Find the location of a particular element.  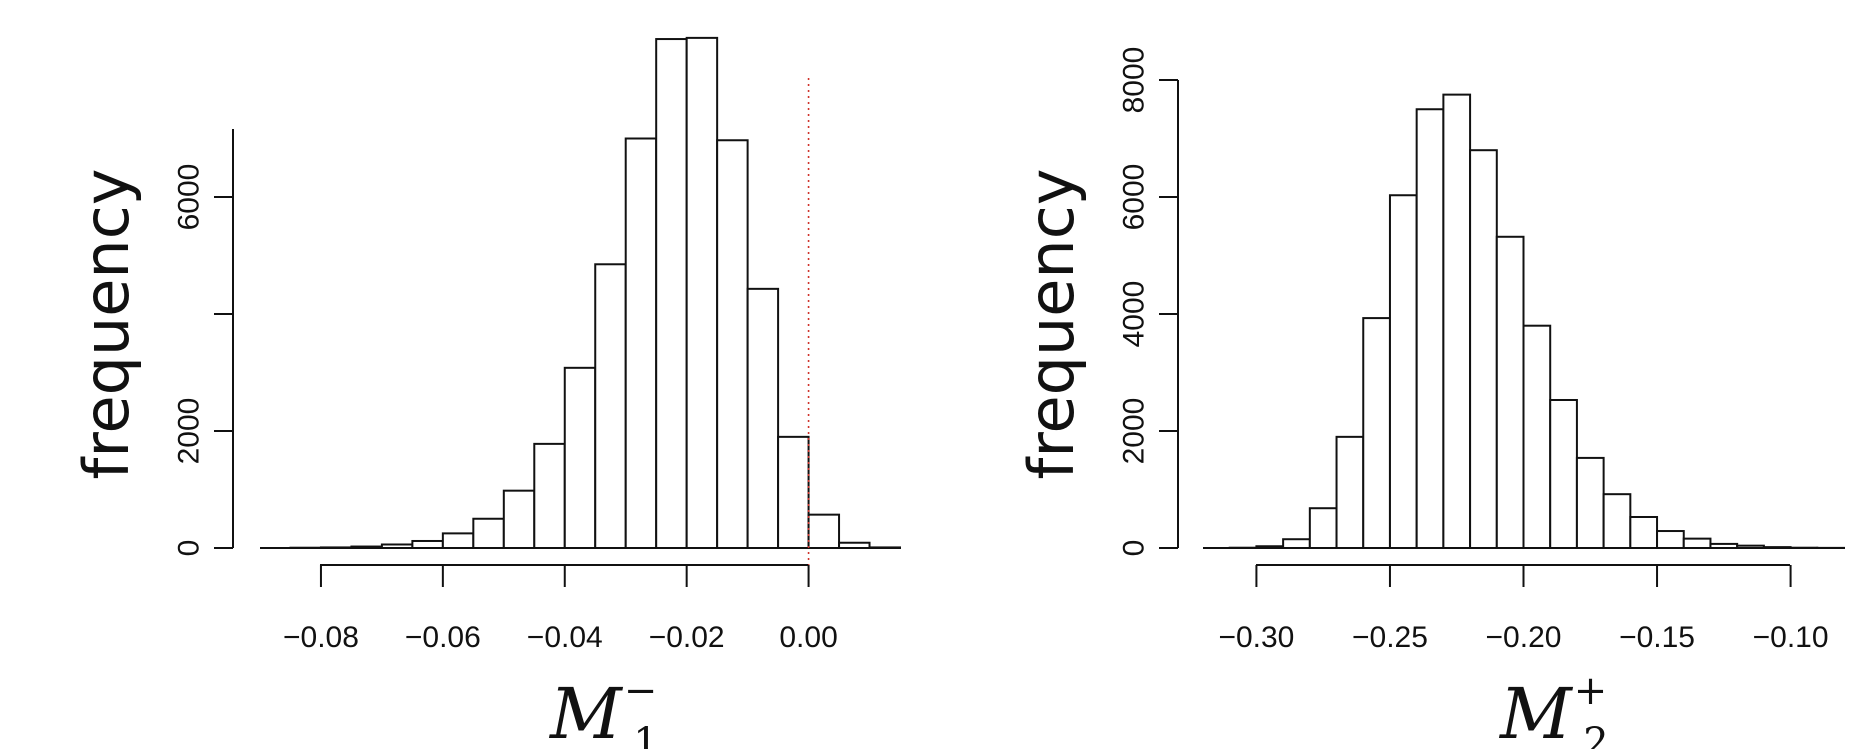

x-tick-label: −0.06 is located at coordinates (443, 637).